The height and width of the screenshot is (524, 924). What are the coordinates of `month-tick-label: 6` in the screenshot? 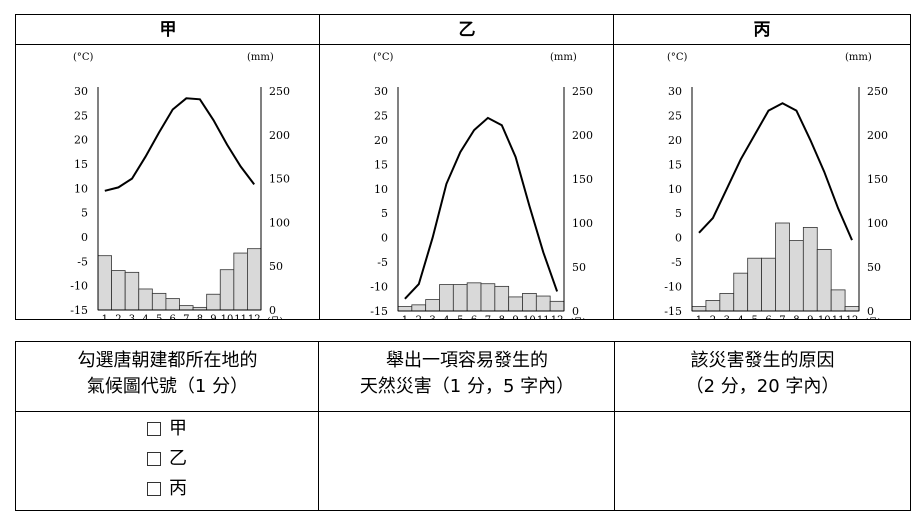 It's located at (768, 317).